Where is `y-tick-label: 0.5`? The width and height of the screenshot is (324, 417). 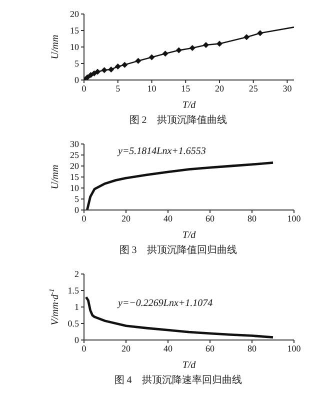
y-tick-label: 0.5 is located at coordinates (74, 323).